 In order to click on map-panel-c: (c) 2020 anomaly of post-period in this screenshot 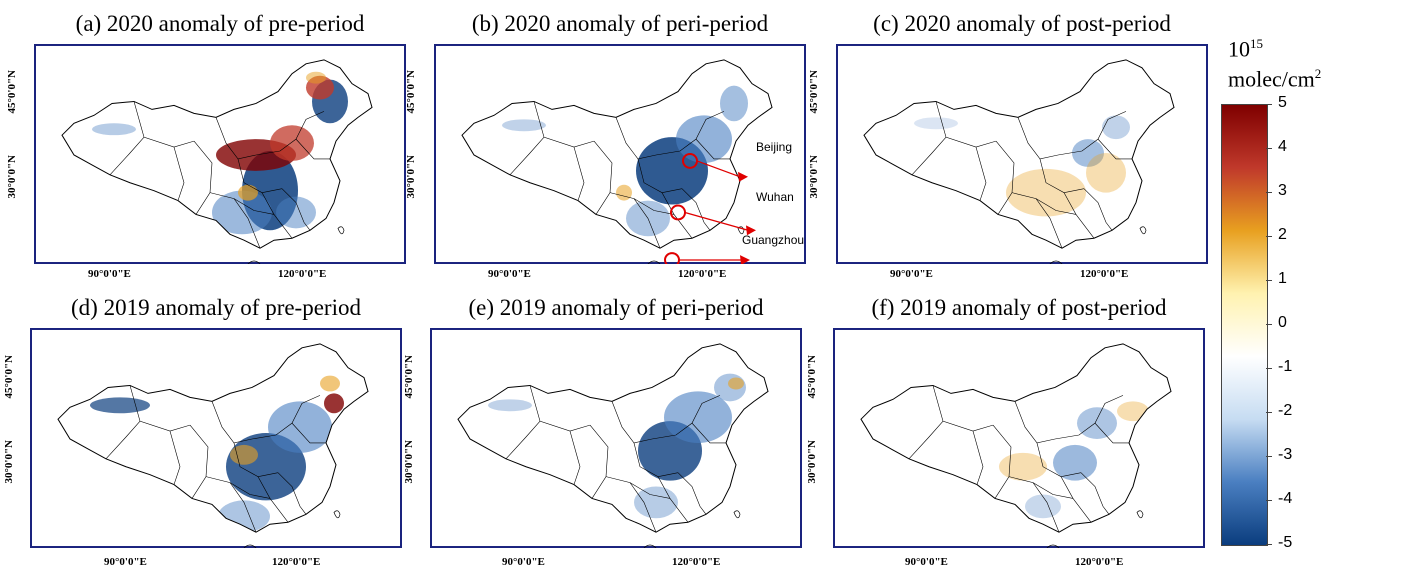, I will do `click(1022, 136)`.